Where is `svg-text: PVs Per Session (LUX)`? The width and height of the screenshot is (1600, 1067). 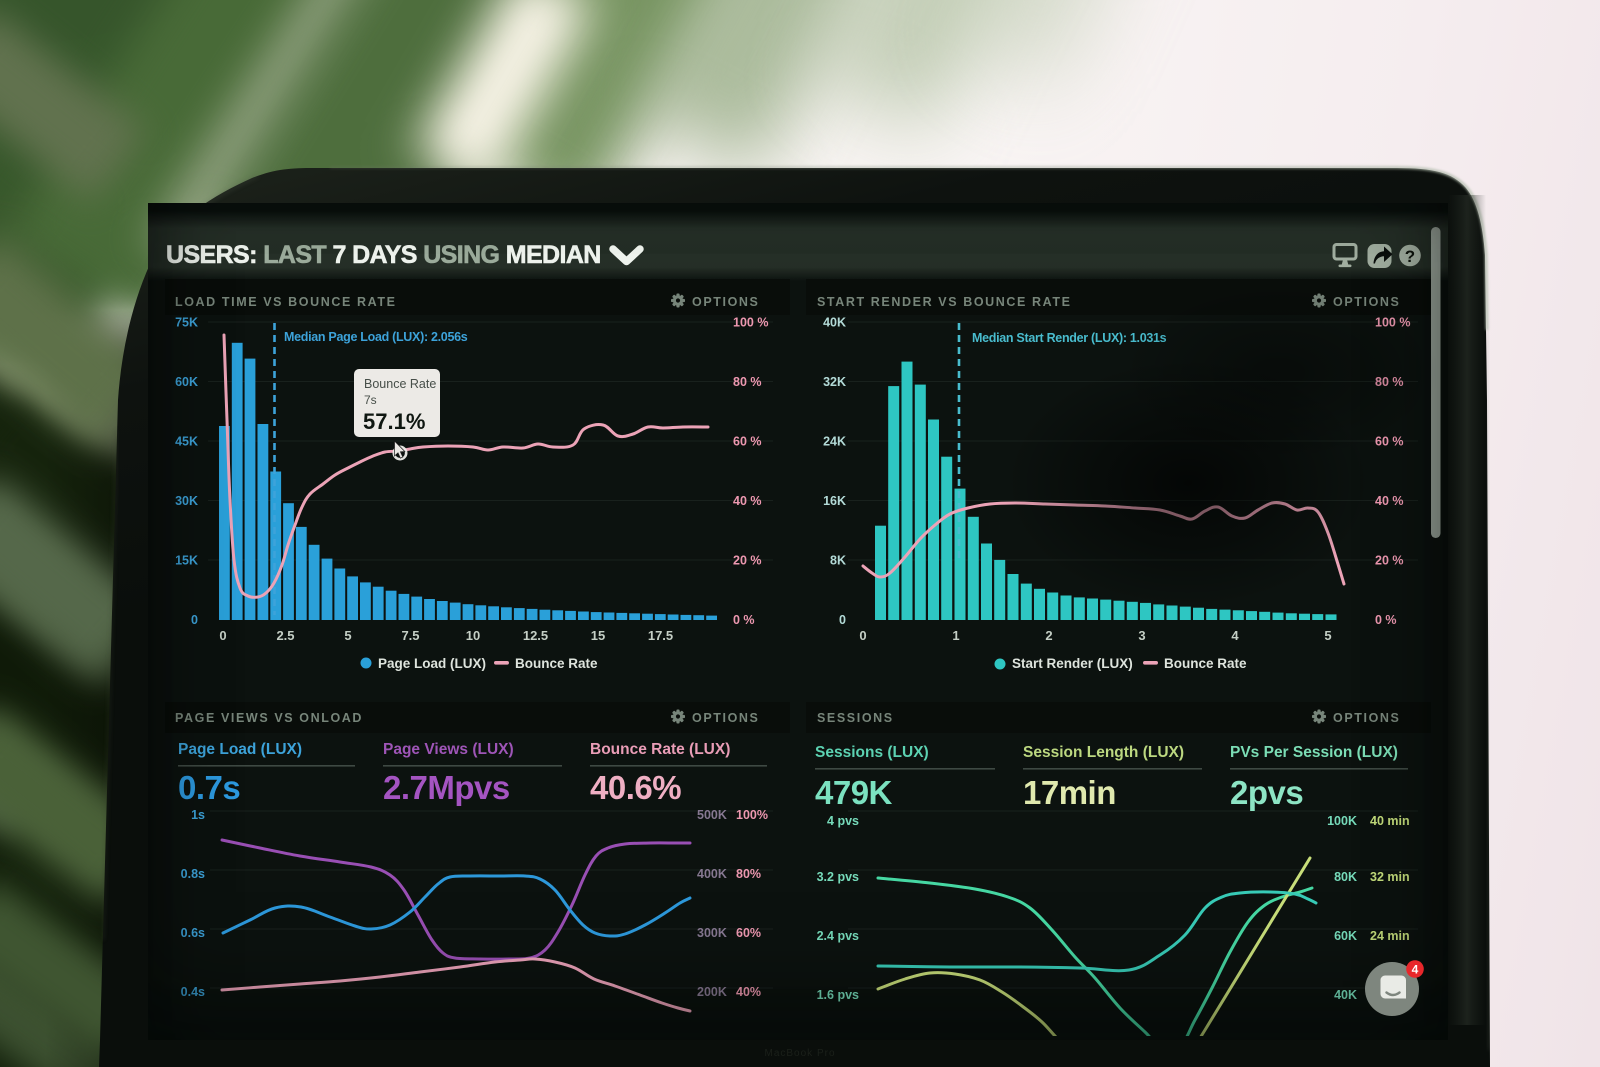
svg-text: PVs Per Session (LUX) is located at coordinates (1314, 752).